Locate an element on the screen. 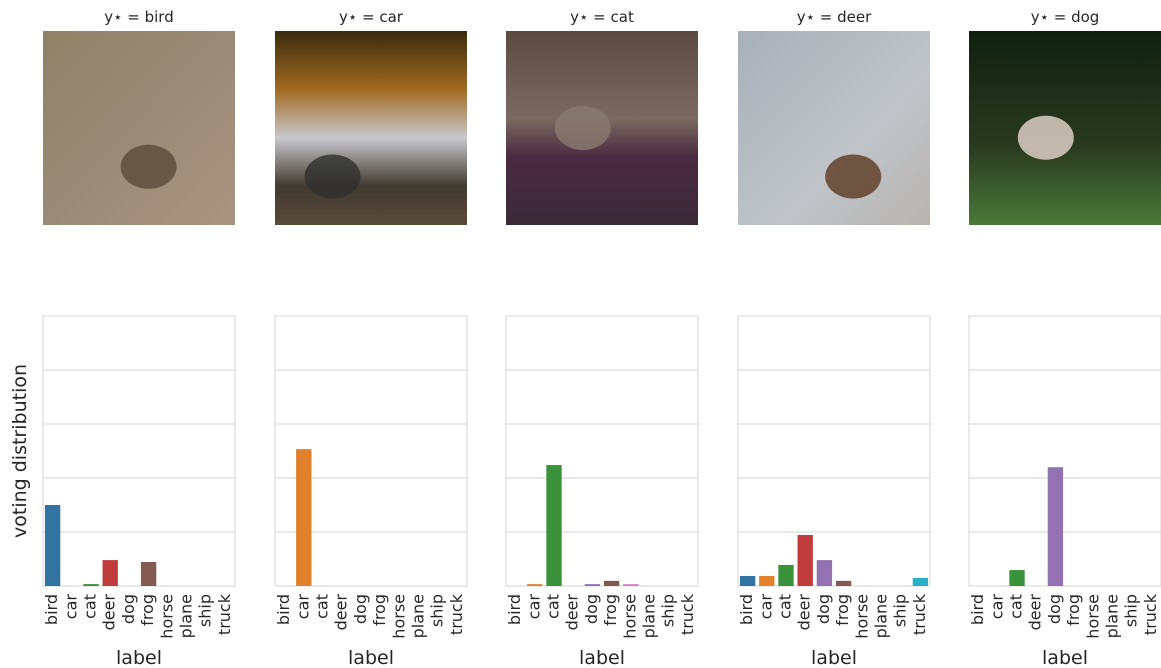 Image resolution: width=1161 pixels, height=668 pixels. panel-title: y⋆ = bird is located at coordinates (139, 17).